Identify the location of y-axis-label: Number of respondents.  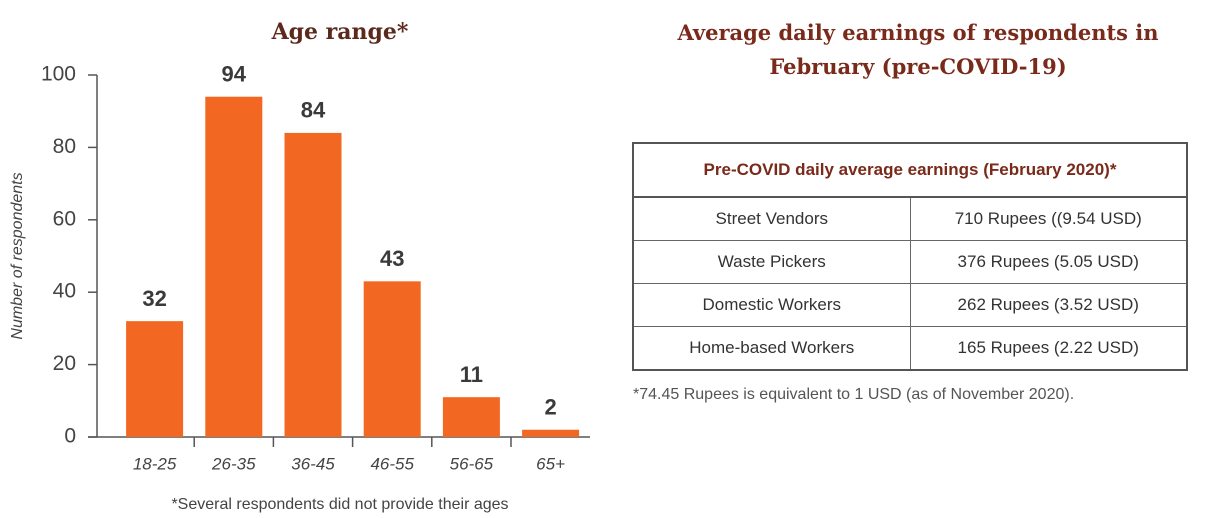
(17, 255).